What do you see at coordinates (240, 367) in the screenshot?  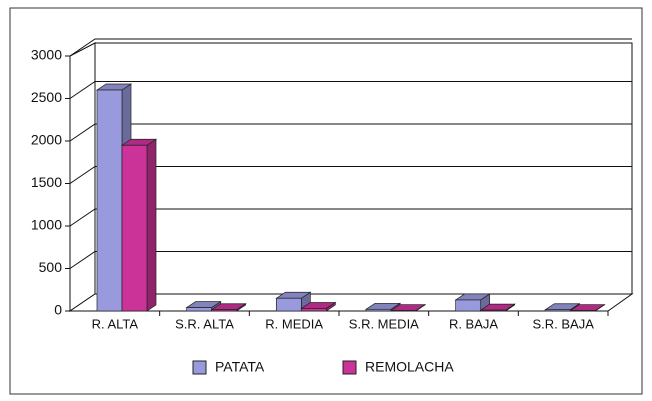 I see `legend-label: PATATA` at bounding box center [240, 367].